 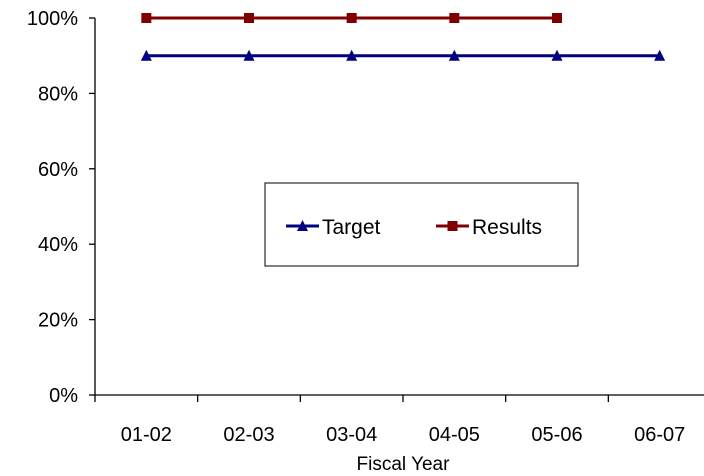 What do you see at coordinates (52, 19) in the screenshot?
I see `y-tick-label: 100%` at bounding box center [52, 19].